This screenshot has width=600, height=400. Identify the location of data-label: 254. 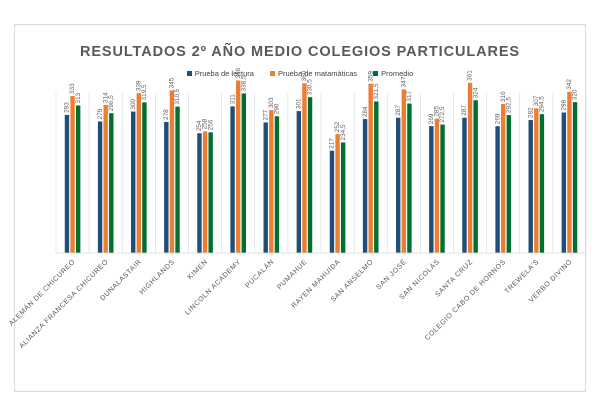
(199, 125).